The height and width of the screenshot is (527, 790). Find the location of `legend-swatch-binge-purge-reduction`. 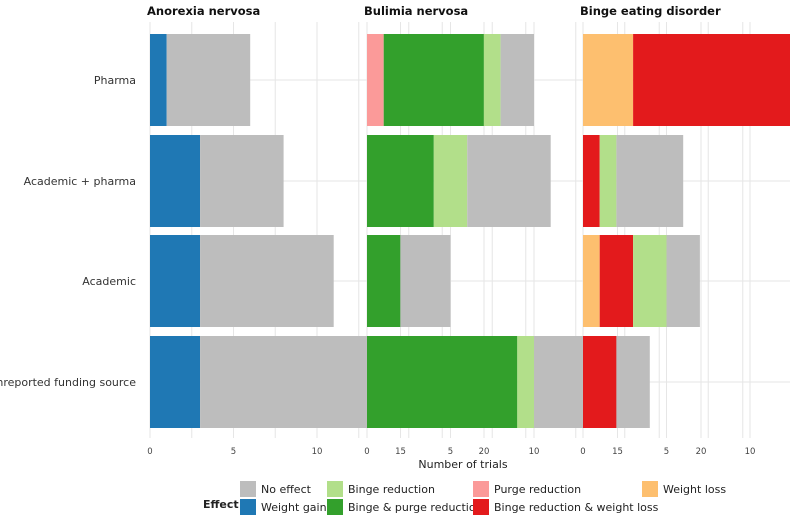

legend-swatch-binge-purge-reduction is located at coordinates (335, 507).